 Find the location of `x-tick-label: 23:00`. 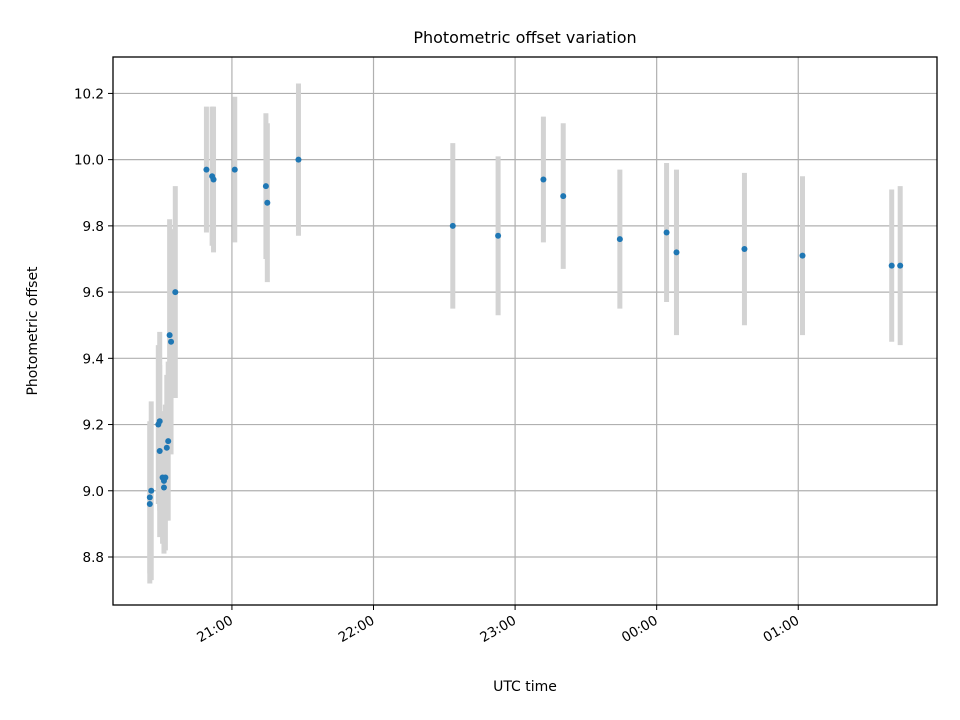

x-tick-label: 23:00 is located at coordinates (498, 629).